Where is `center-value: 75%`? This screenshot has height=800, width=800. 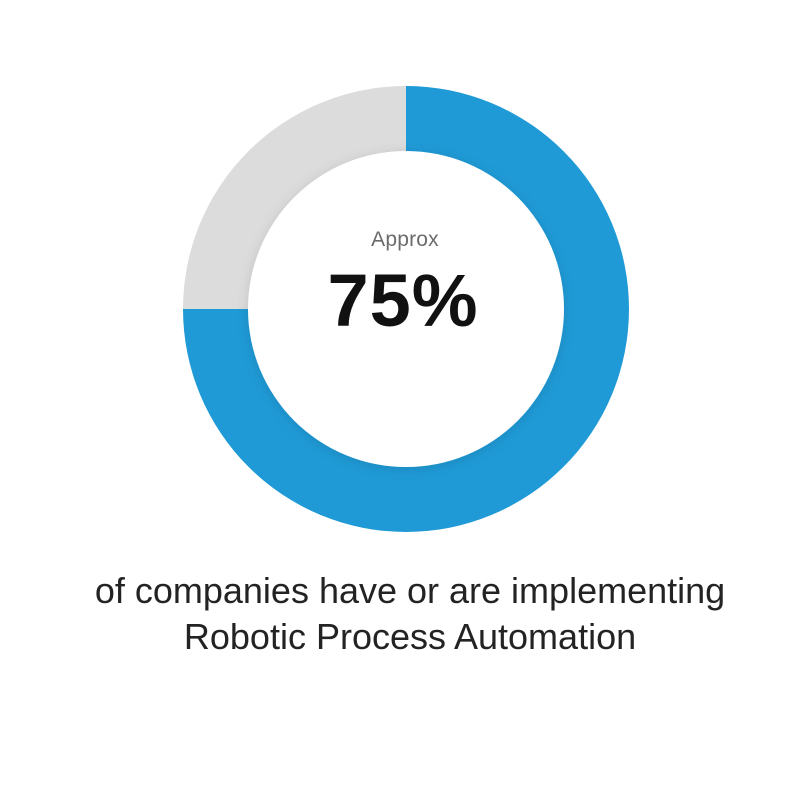
center-value: 75% is located at coordinates (403, 300).